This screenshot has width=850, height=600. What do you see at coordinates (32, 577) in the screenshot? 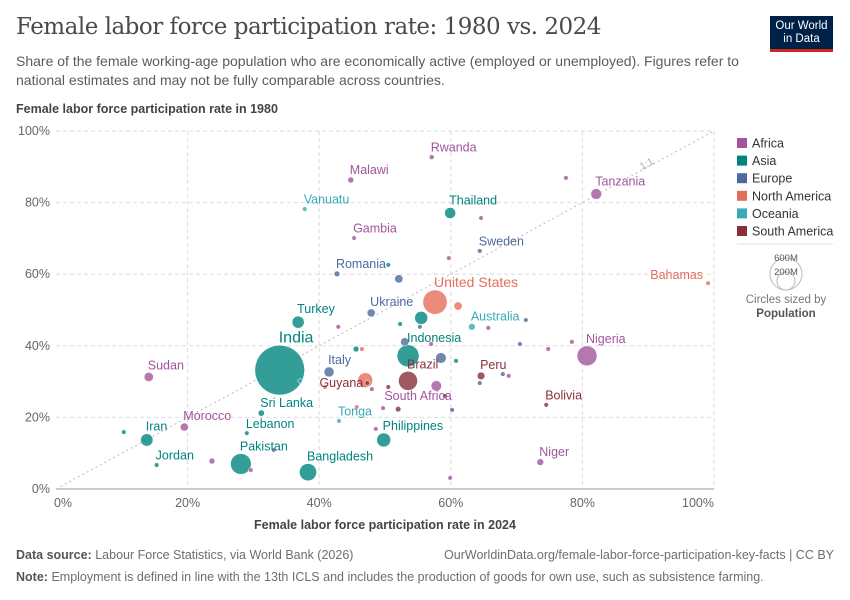
I see `note-label: Note:` at bounding box center [32, 577].